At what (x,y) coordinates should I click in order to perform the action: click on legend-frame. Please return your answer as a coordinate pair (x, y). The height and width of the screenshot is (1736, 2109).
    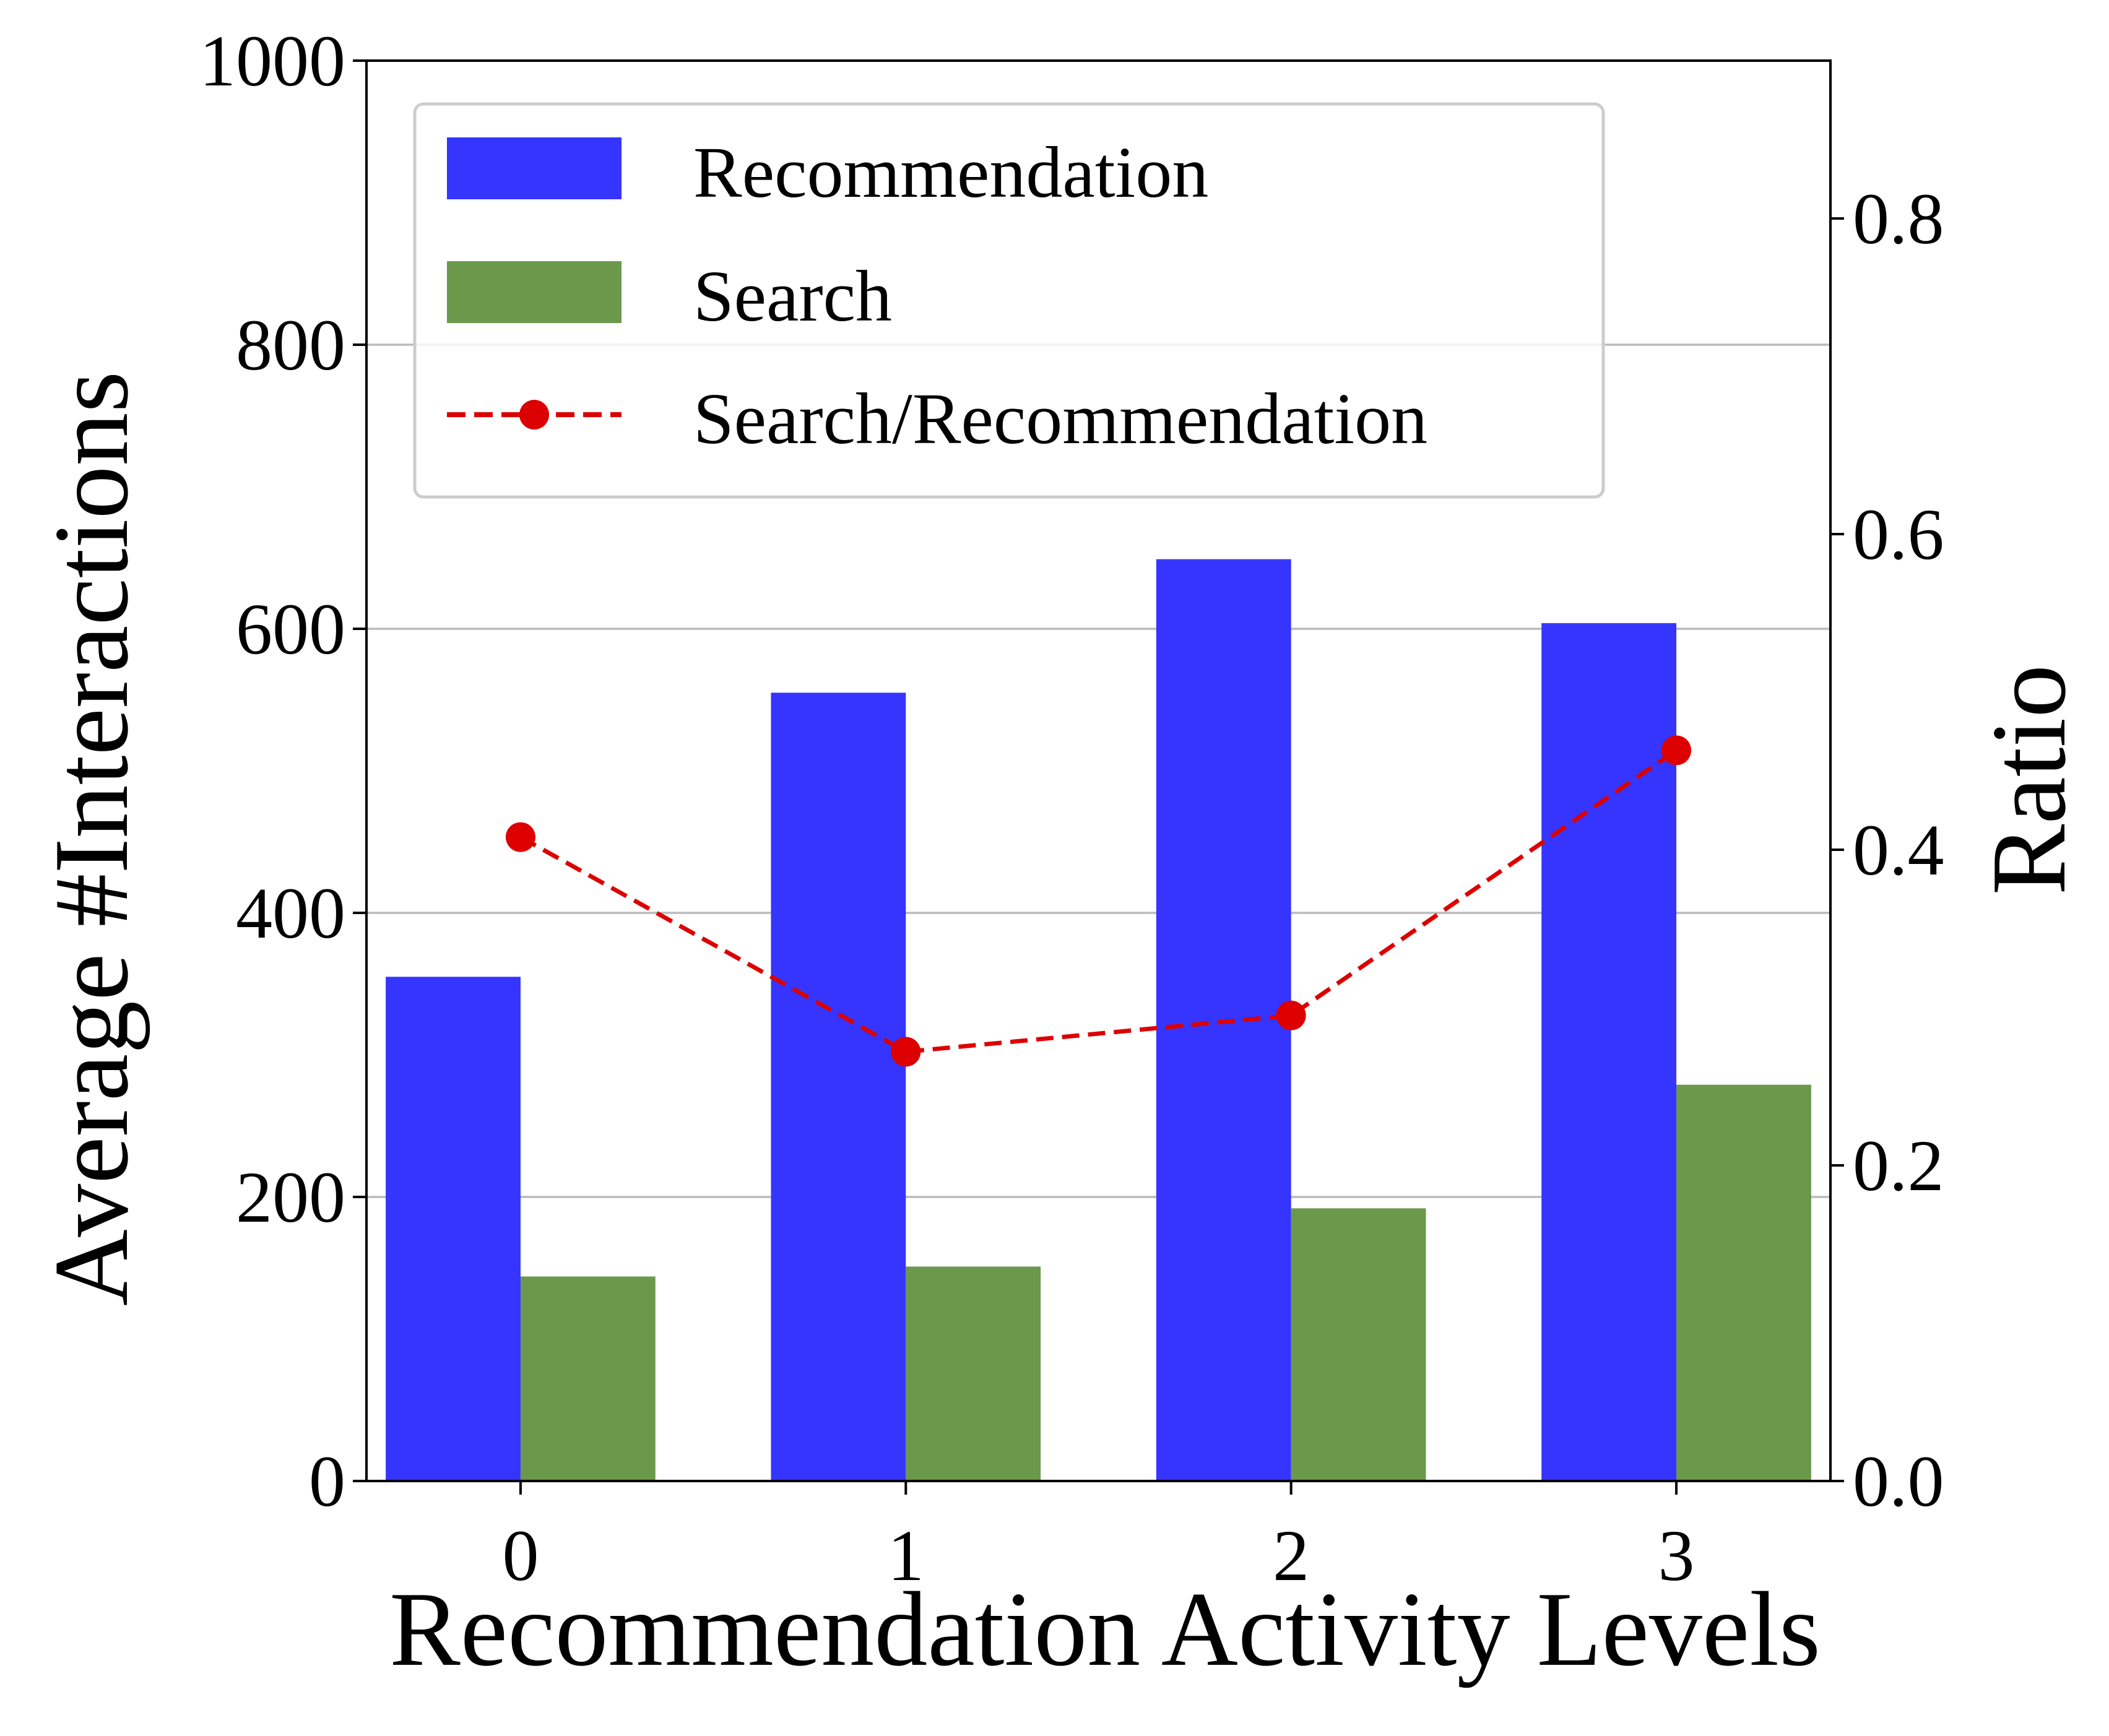
    Looking at the image, I should click on (1009, 300).